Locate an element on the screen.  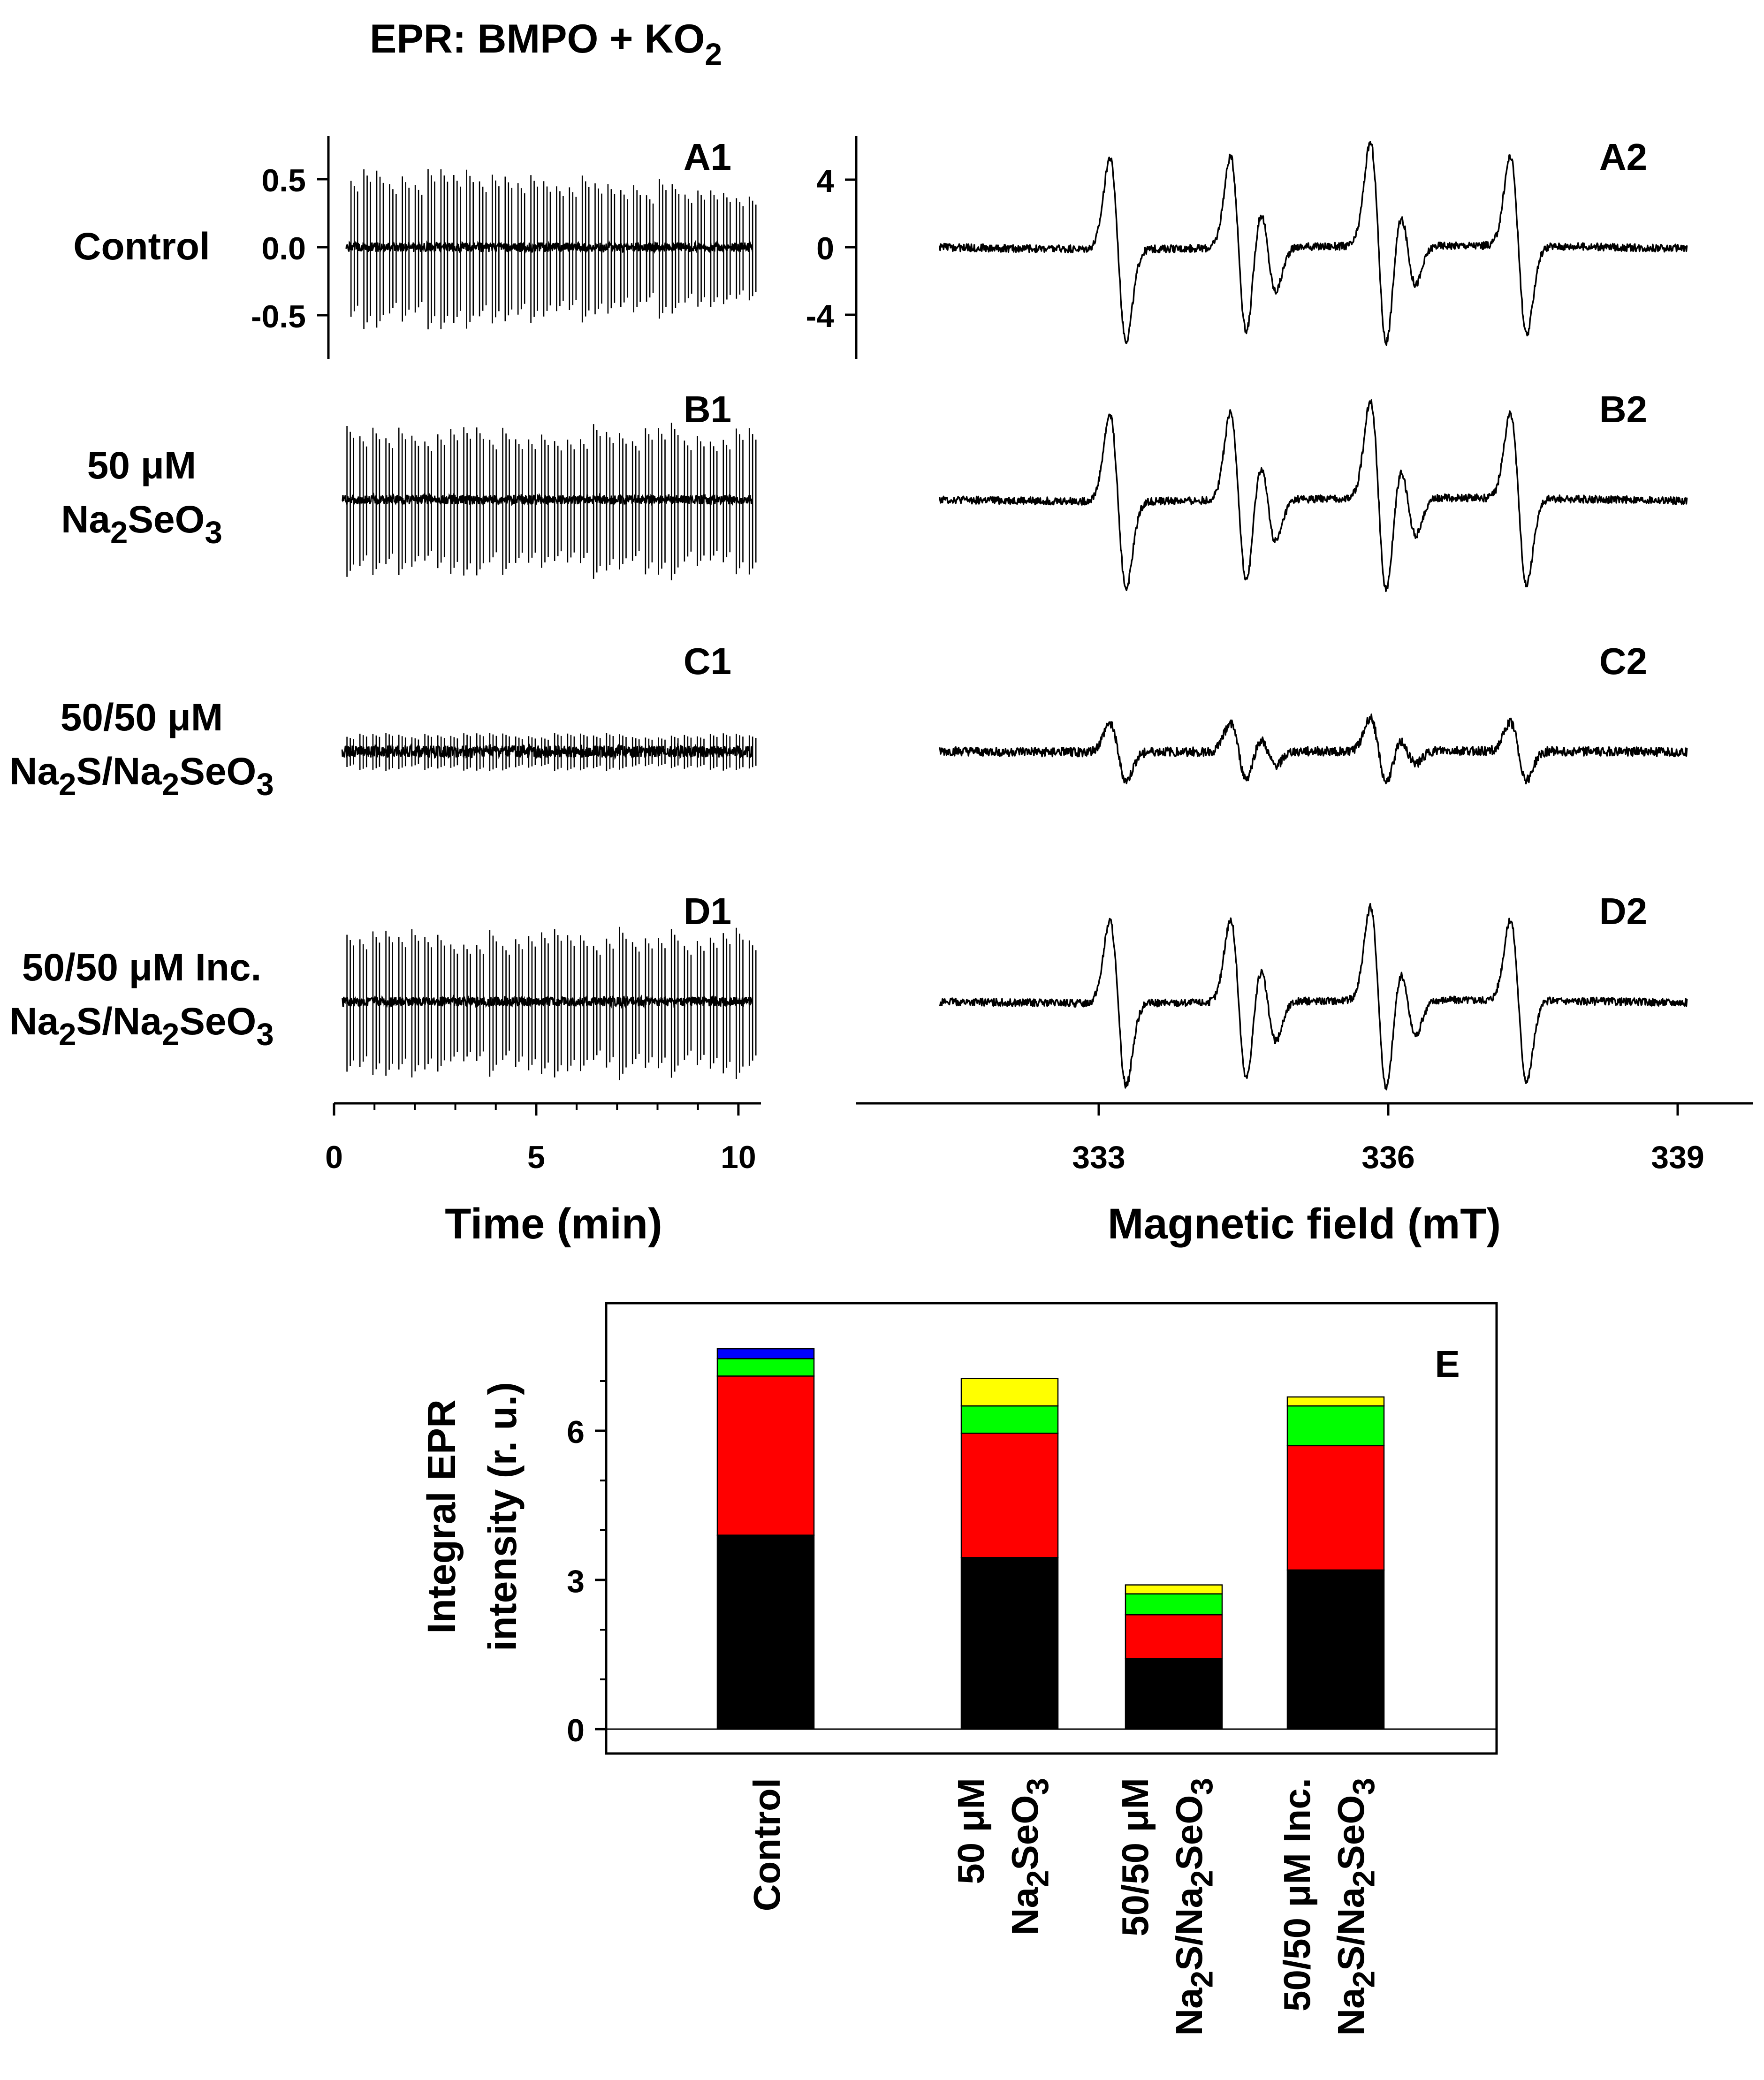
row-label-c-line1: 50/50 μM is located at coordinates (142, 718).